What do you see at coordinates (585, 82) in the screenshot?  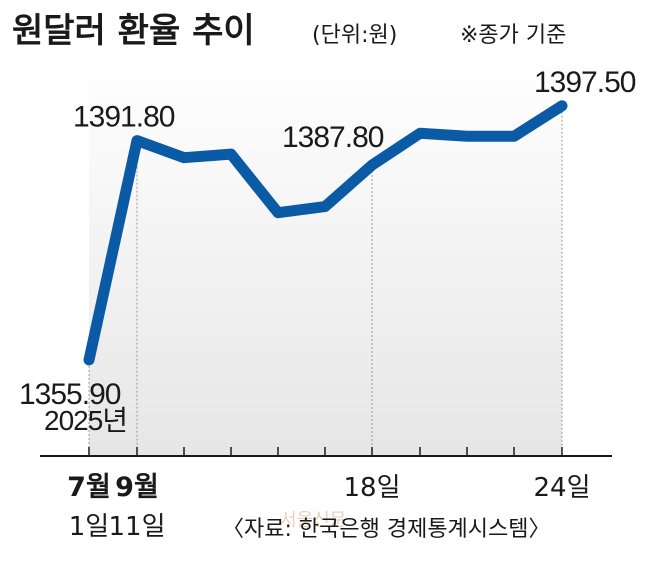 I see `value-label-10: 1397.50` at bounding box center [585, 82].